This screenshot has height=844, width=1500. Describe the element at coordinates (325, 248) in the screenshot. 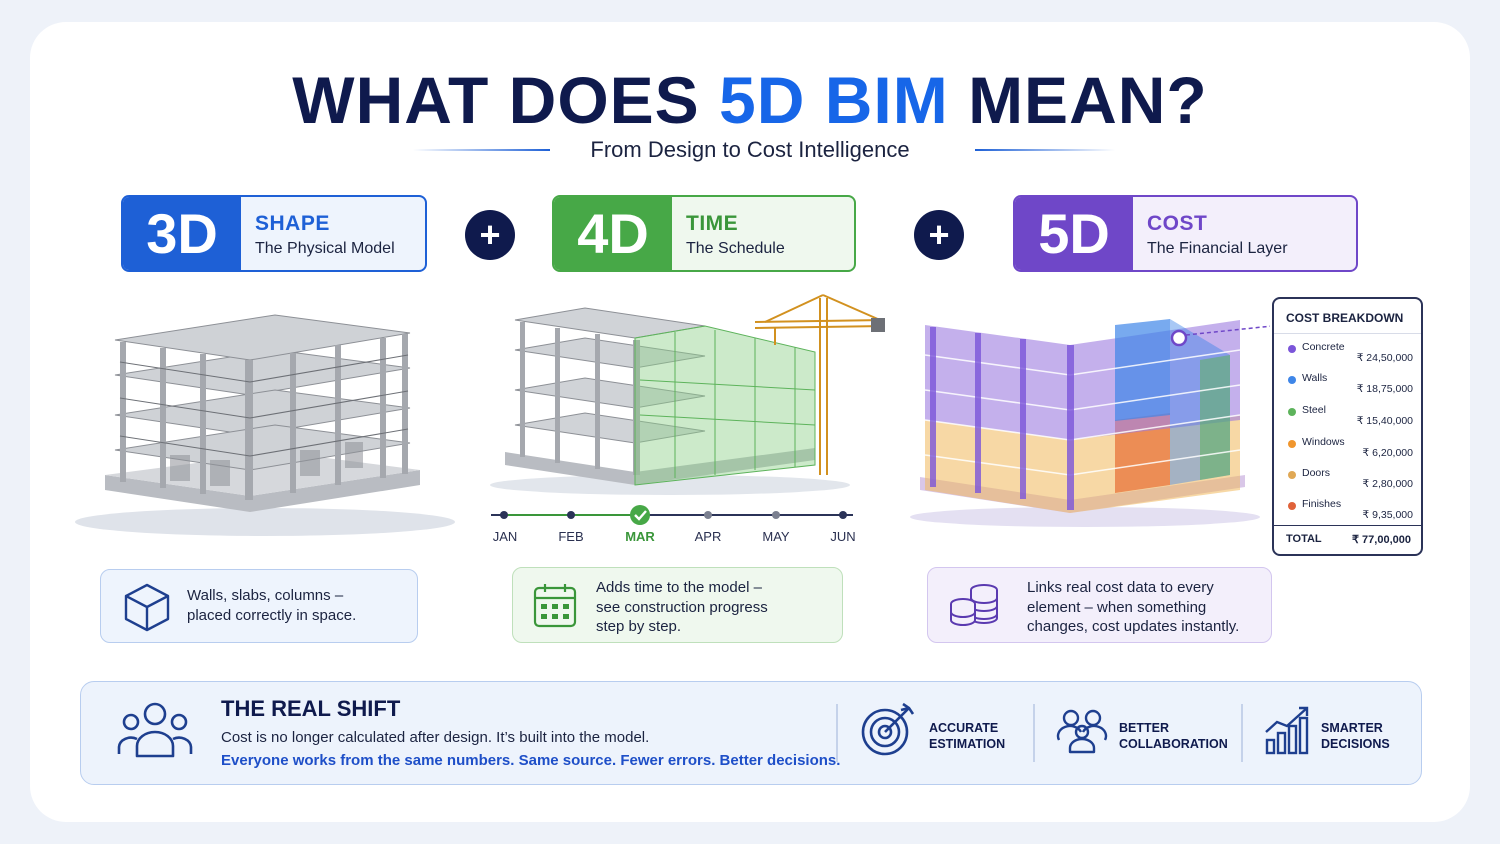

I see `dimension-caption: The Physical Model` at that location.